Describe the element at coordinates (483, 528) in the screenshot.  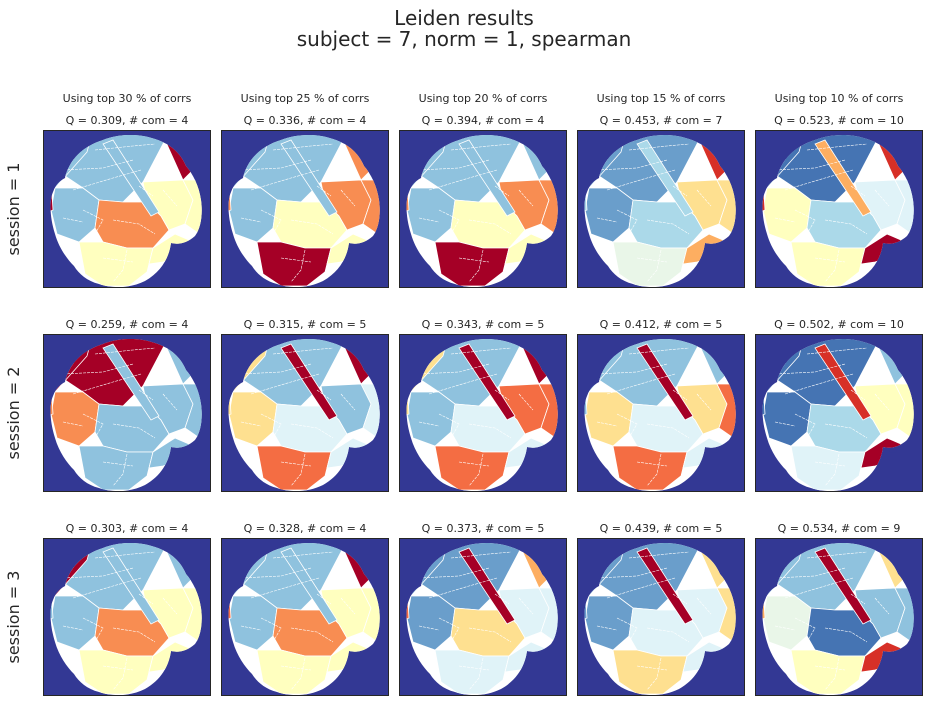
I see `panel-title: Q = 0.373, # com = 5` at that location.